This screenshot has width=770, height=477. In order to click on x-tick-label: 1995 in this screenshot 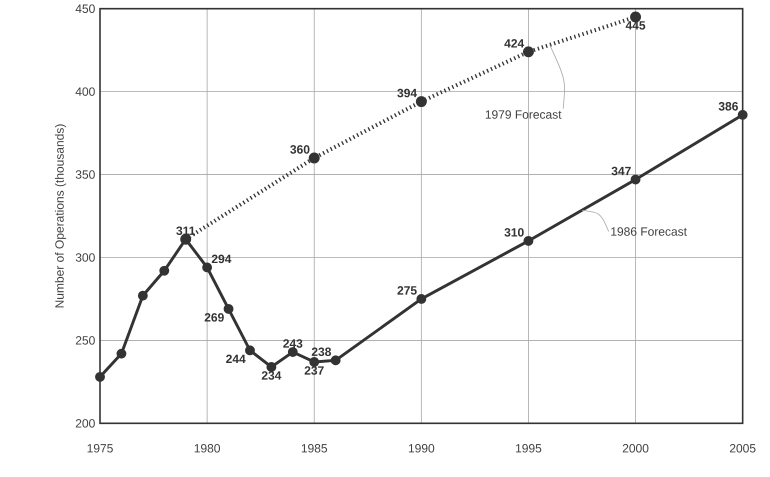, I will do `click(529, 448)`.